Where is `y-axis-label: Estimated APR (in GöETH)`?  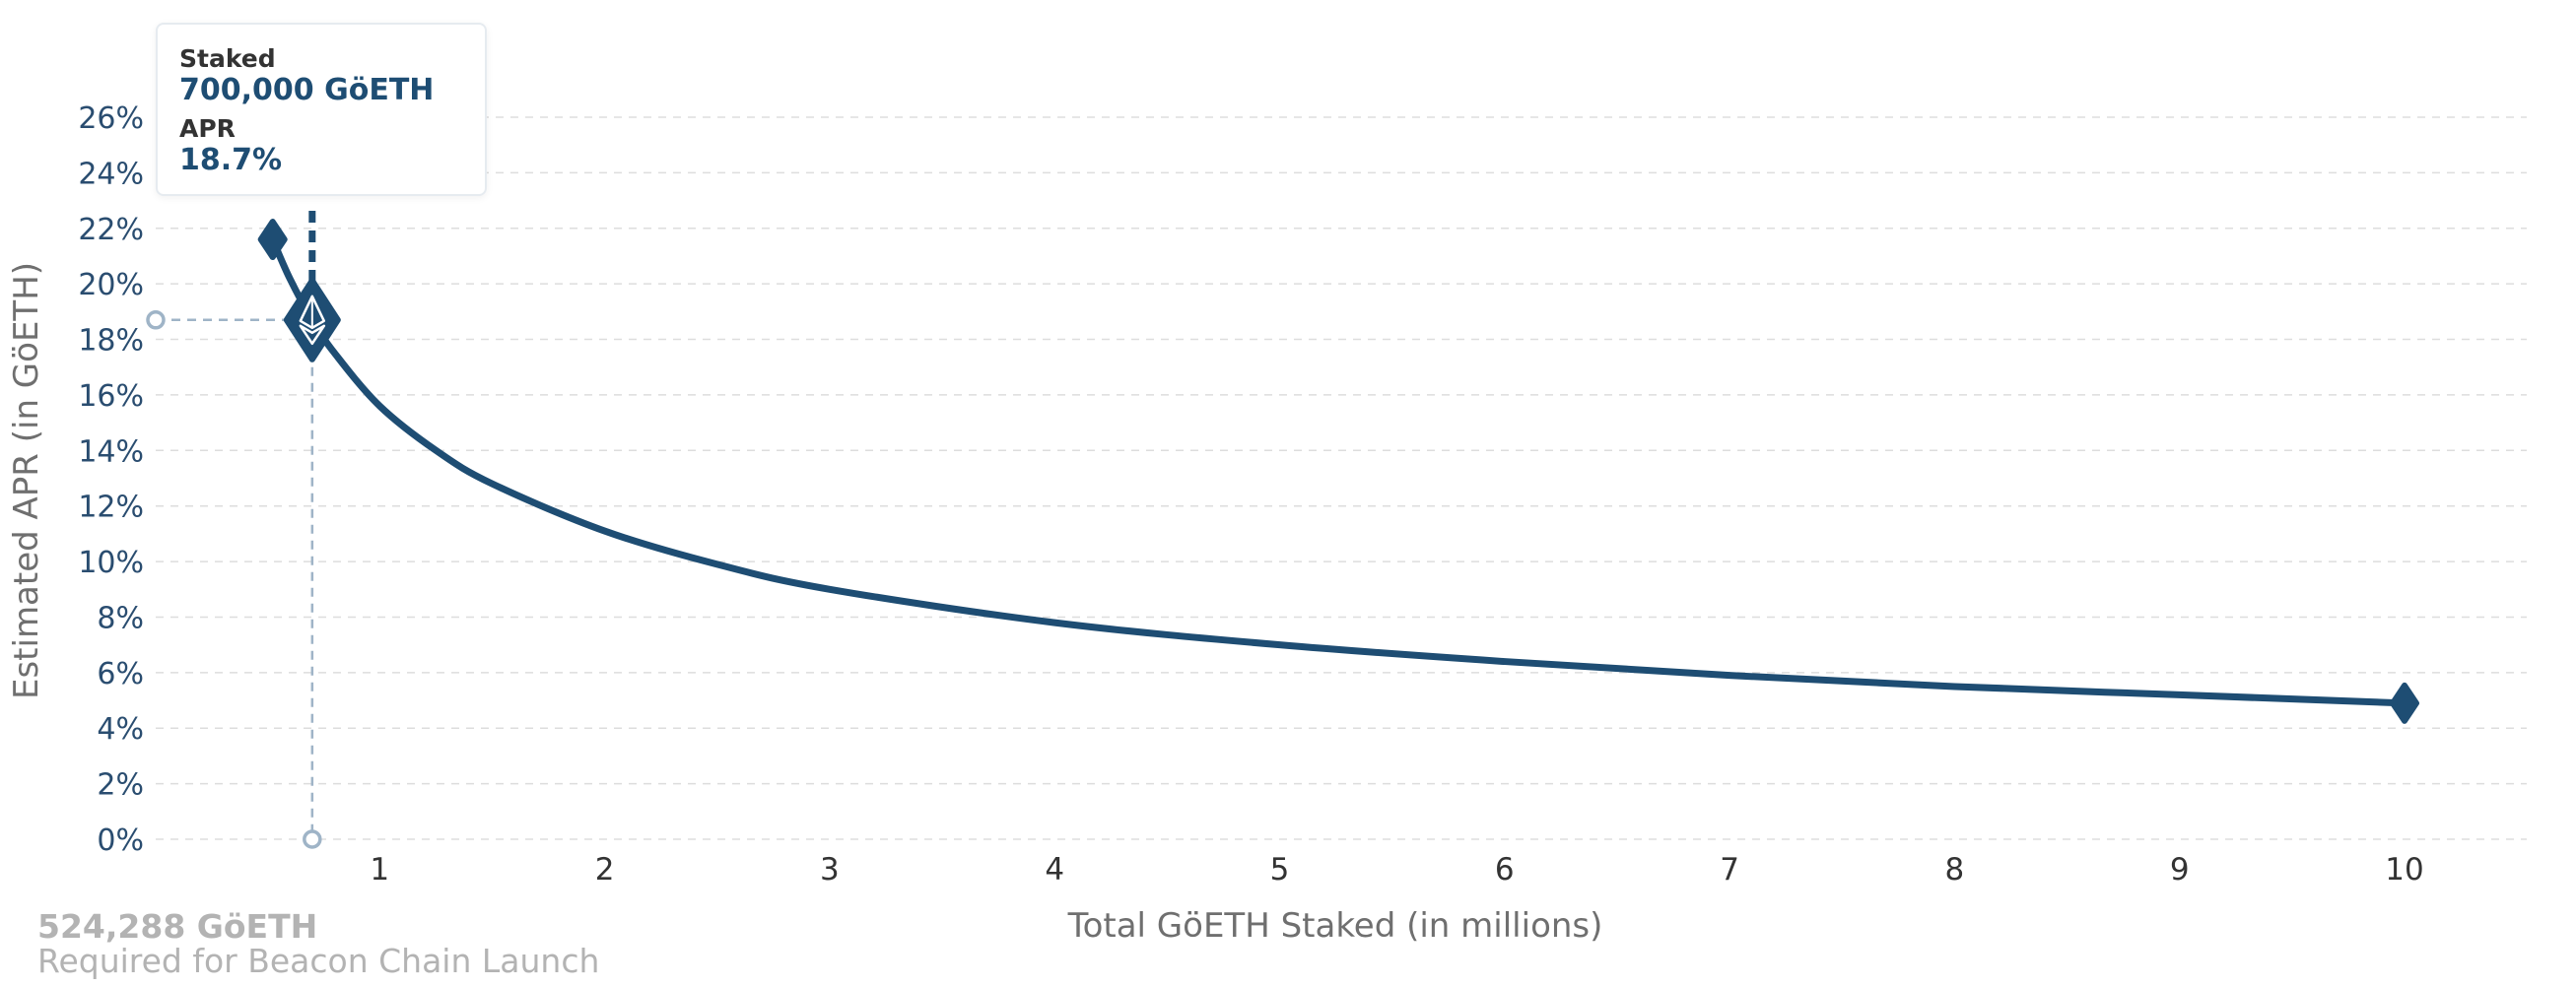
y-axis-label: Estimated APR (in GöETH) is located at coordinates (26, 480).